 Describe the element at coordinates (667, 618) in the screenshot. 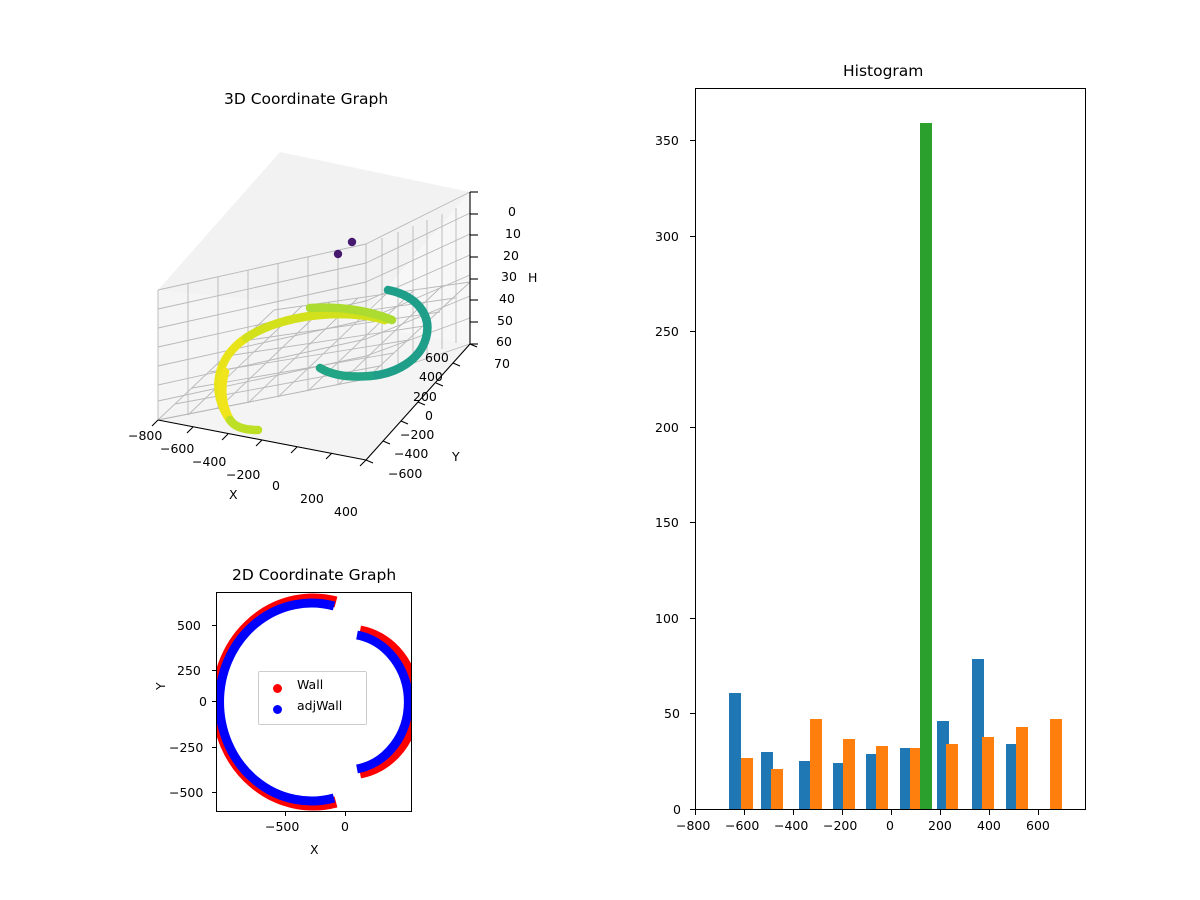

I see `hist-ytick-2: 100` at that location.